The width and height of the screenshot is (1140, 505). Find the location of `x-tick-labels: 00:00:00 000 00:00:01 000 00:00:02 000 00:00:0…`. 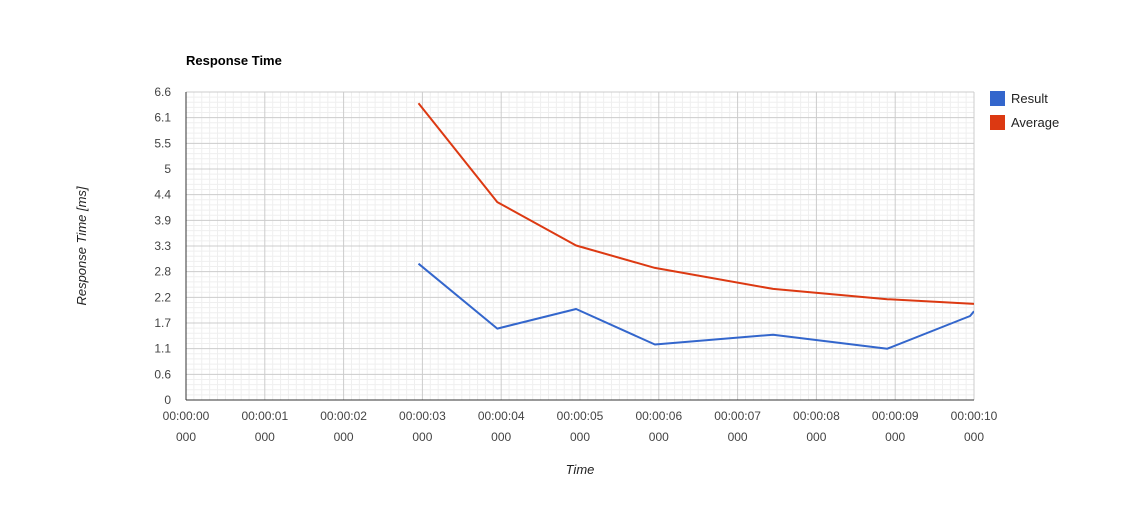

x-tick-labels: 00:00:00 000 00:00:01 000 00:00:02 000 00:00:0… is located at coordinates (580, 426).